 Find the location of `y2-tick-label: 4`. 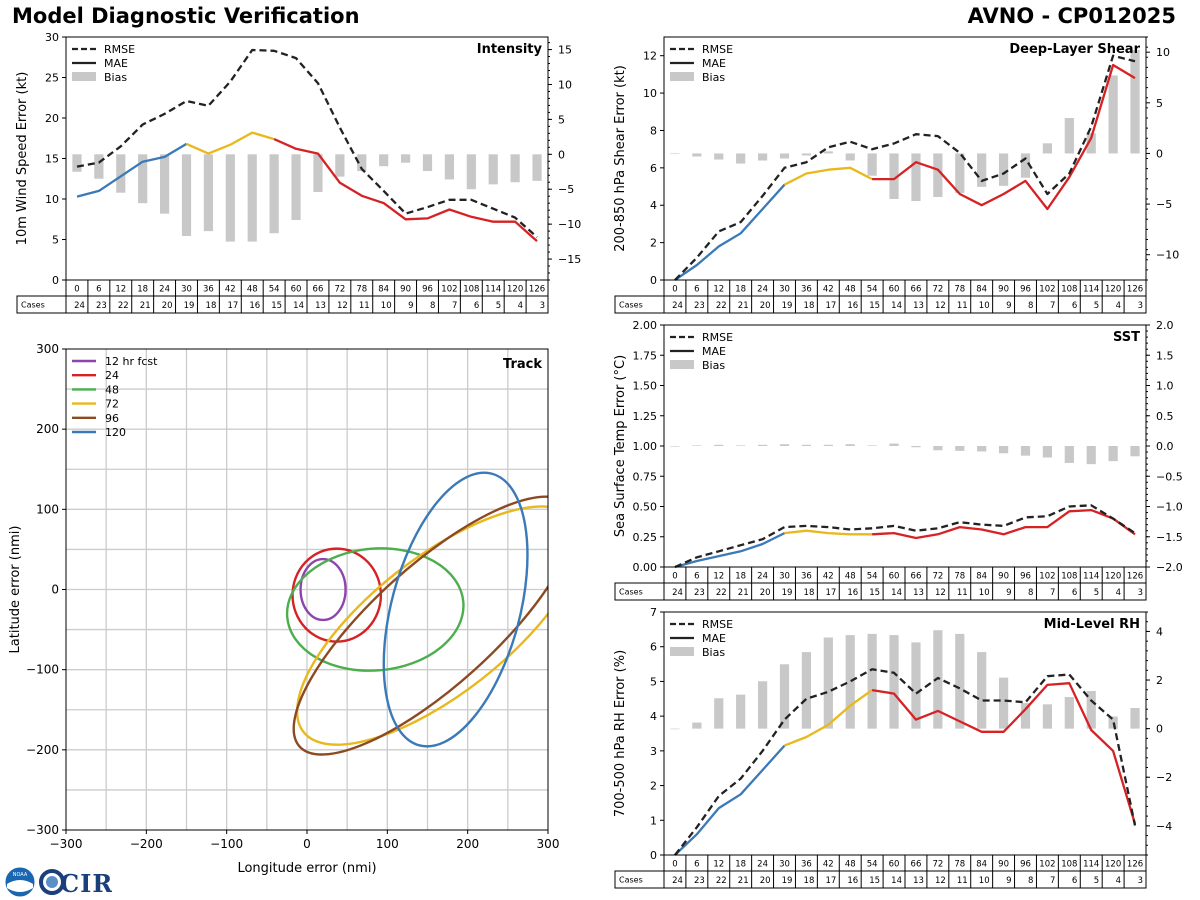

y2-tick-label: 4 is located at coordinates (1159, 631).